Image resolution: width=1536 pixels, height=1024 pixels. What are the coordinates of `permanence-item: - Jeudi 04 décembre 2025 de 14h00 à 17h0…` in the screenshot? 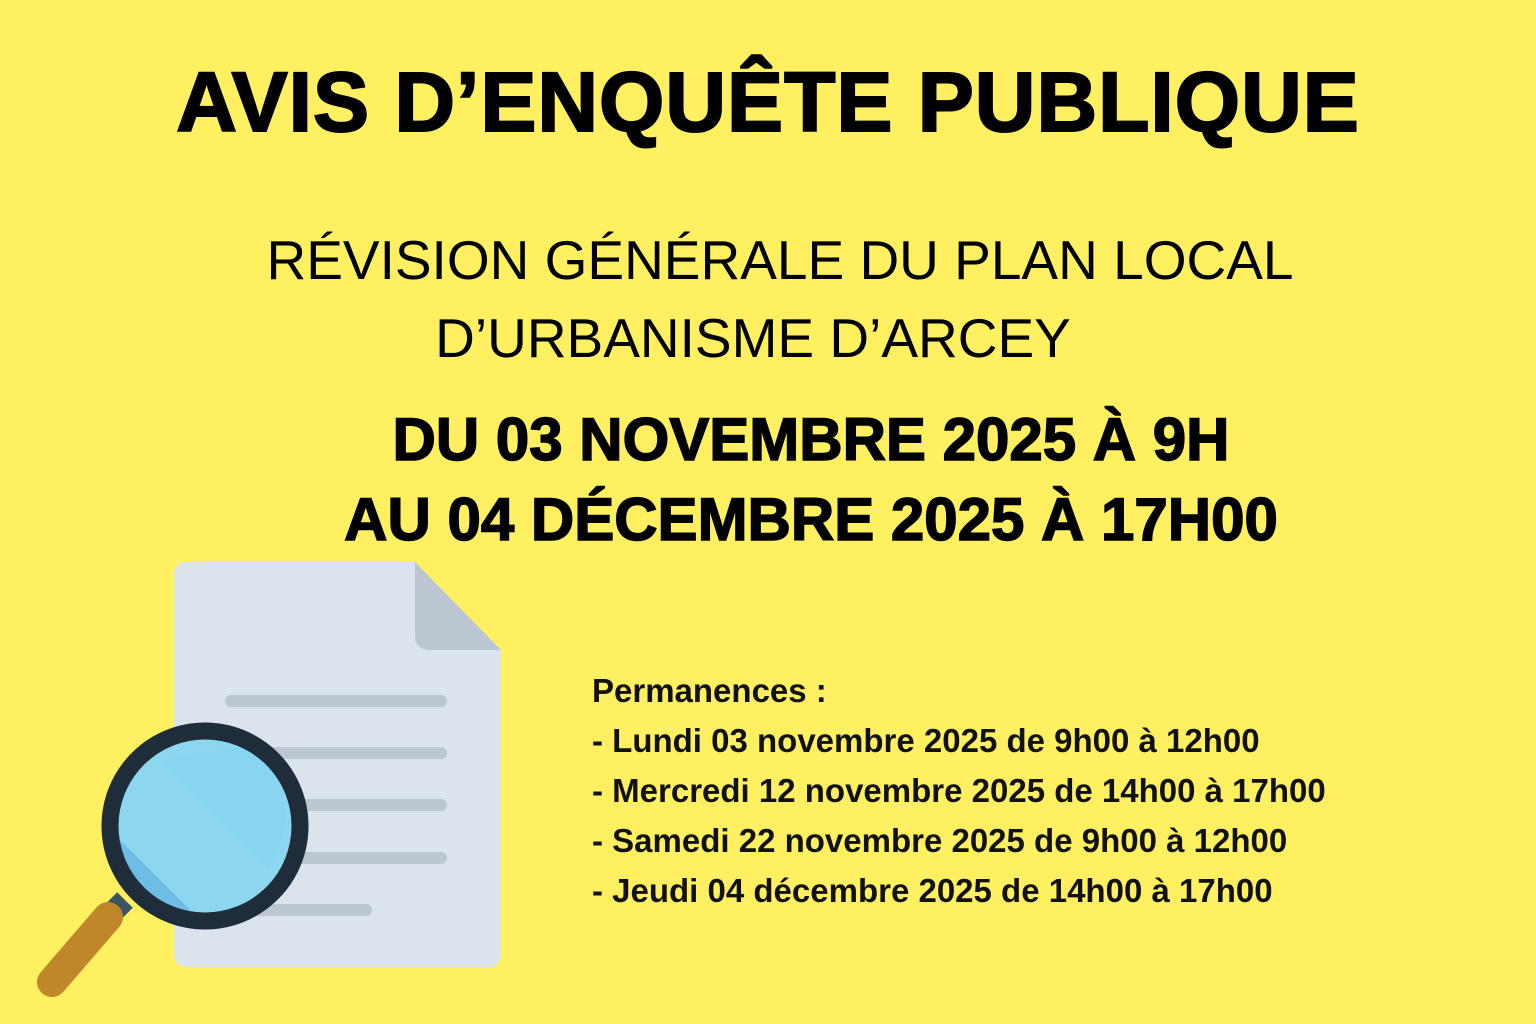 It's located at (932, 890).